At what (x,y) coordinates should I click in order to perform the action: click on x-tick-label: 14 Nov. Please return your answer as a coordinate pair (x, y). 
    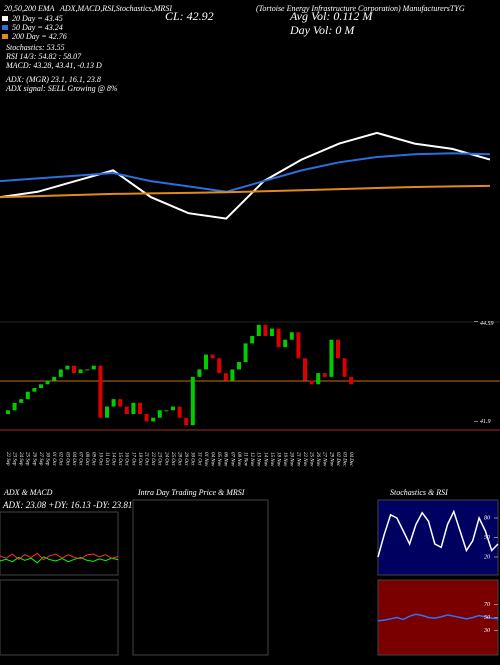
    Looking at the image, I should click on (264, 459).